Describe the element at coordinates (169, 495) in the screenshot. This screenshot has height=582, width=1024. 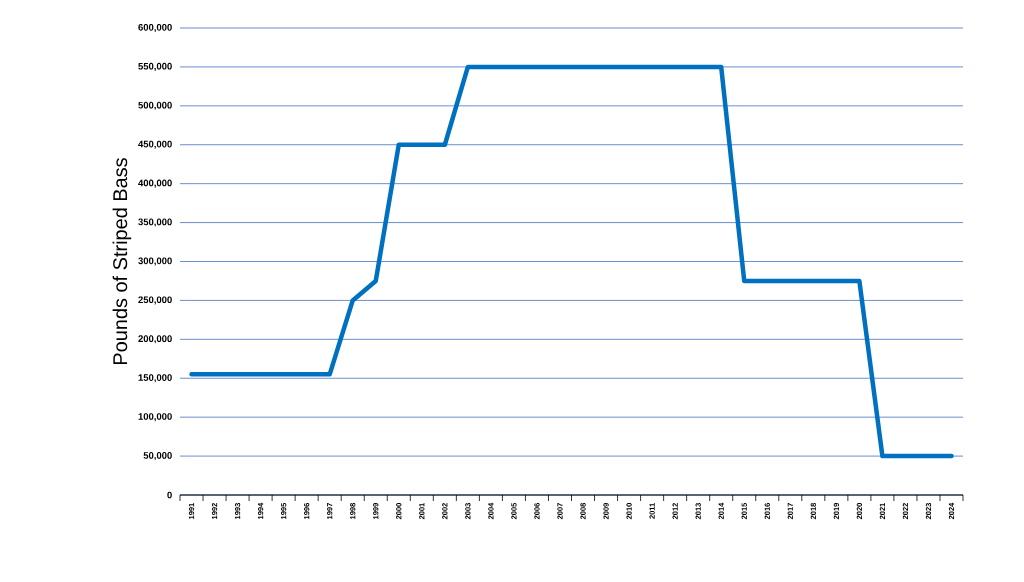
I see `y-tick-label: 0` at that location.